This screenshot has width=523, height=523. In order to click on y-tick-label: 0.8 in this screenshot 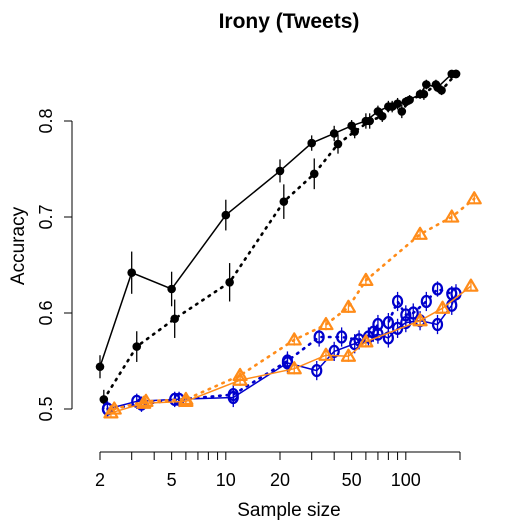, I will do `click(46, 120)`.